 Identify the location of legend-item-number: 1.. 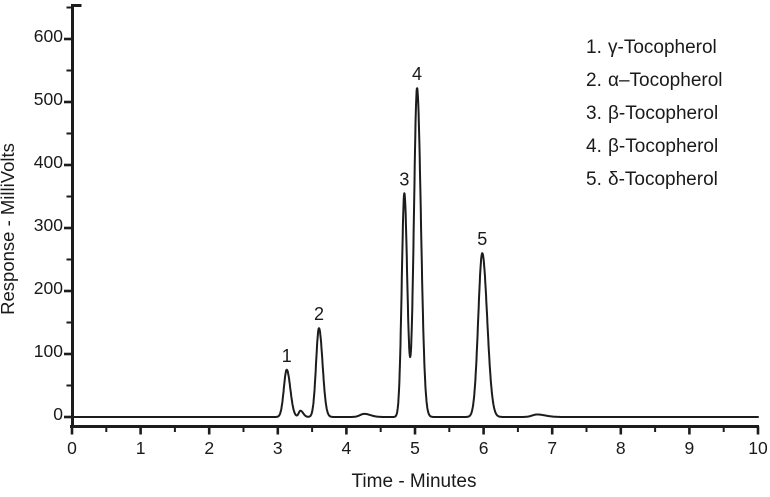
(594, 47).